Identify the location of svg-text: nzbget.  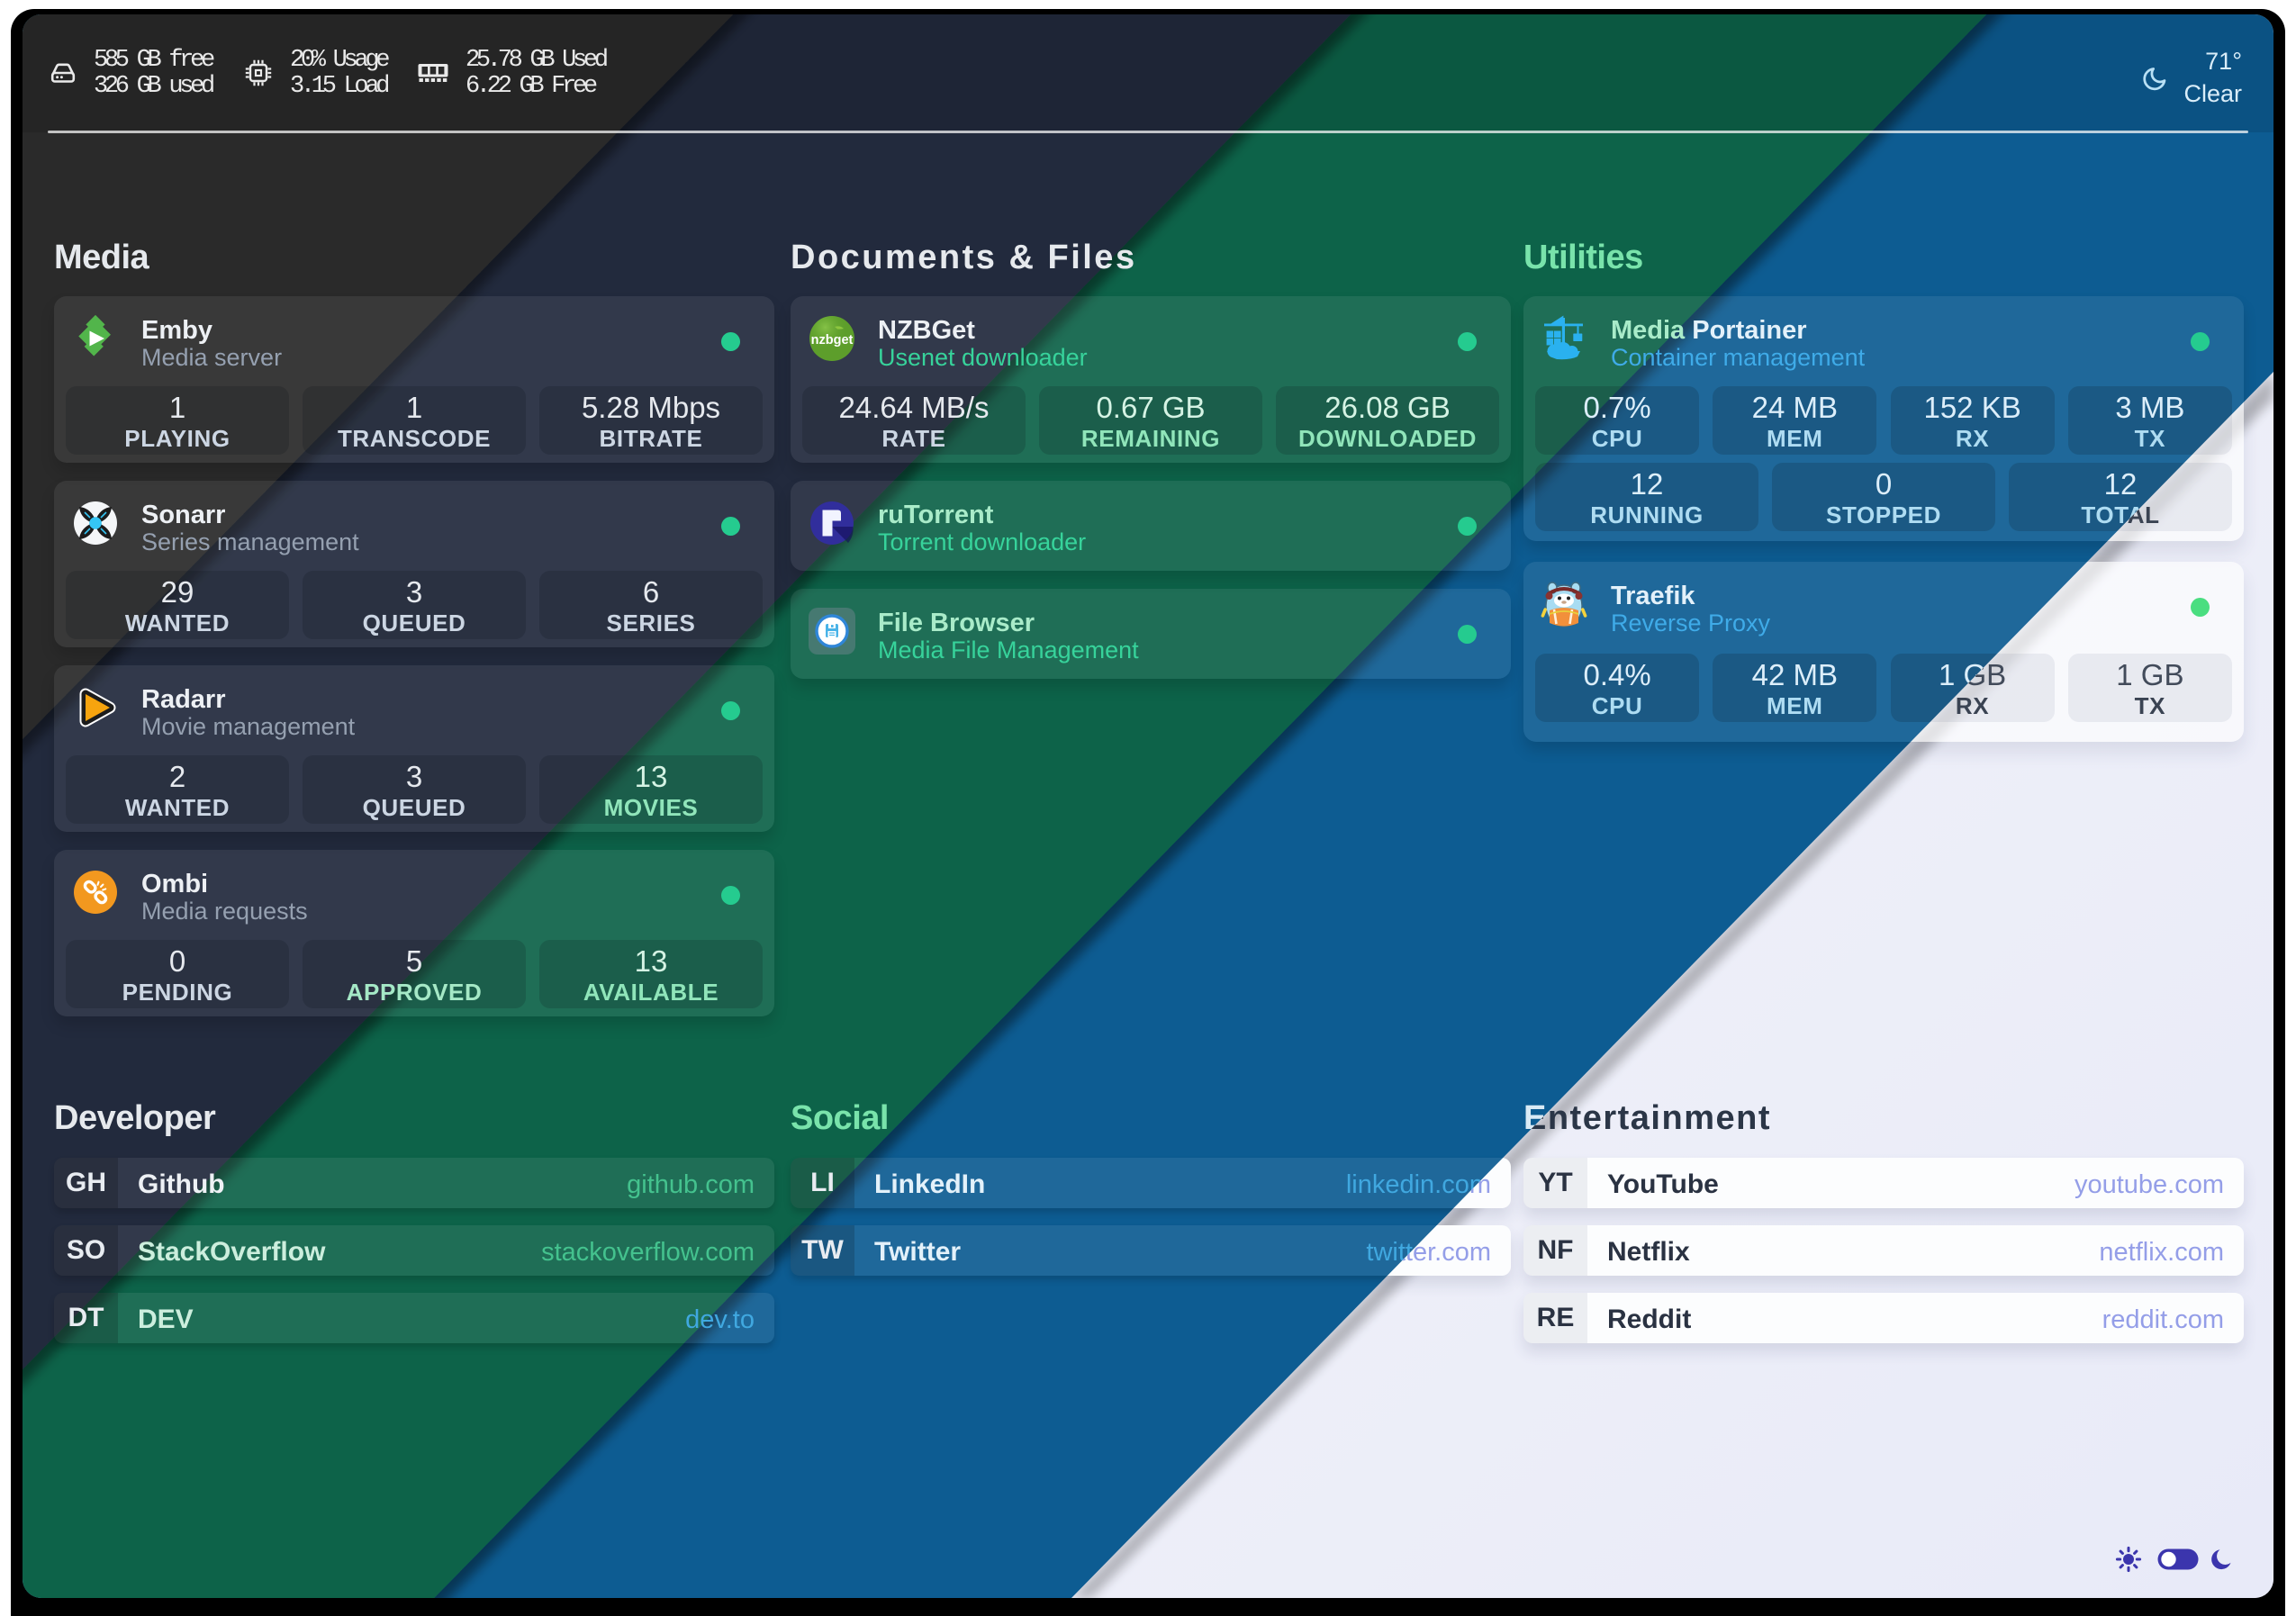
(832, 340).